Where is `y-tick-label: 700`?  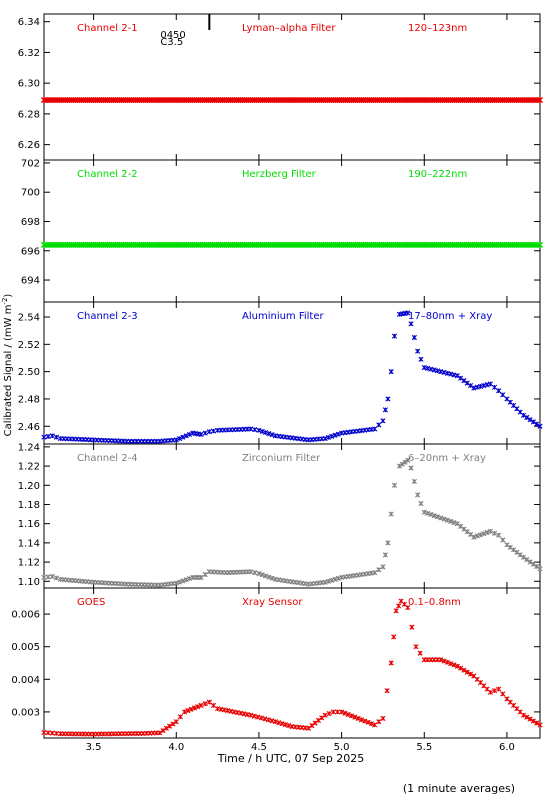 y-tick-label: 700 is located at coordinates (30, 193).